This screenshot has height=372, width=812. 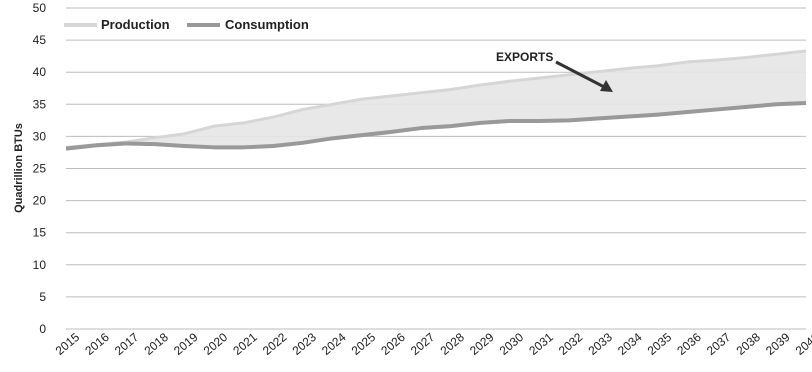 I want to click on x-tick-label: 2024, so click(x=334, y=344).